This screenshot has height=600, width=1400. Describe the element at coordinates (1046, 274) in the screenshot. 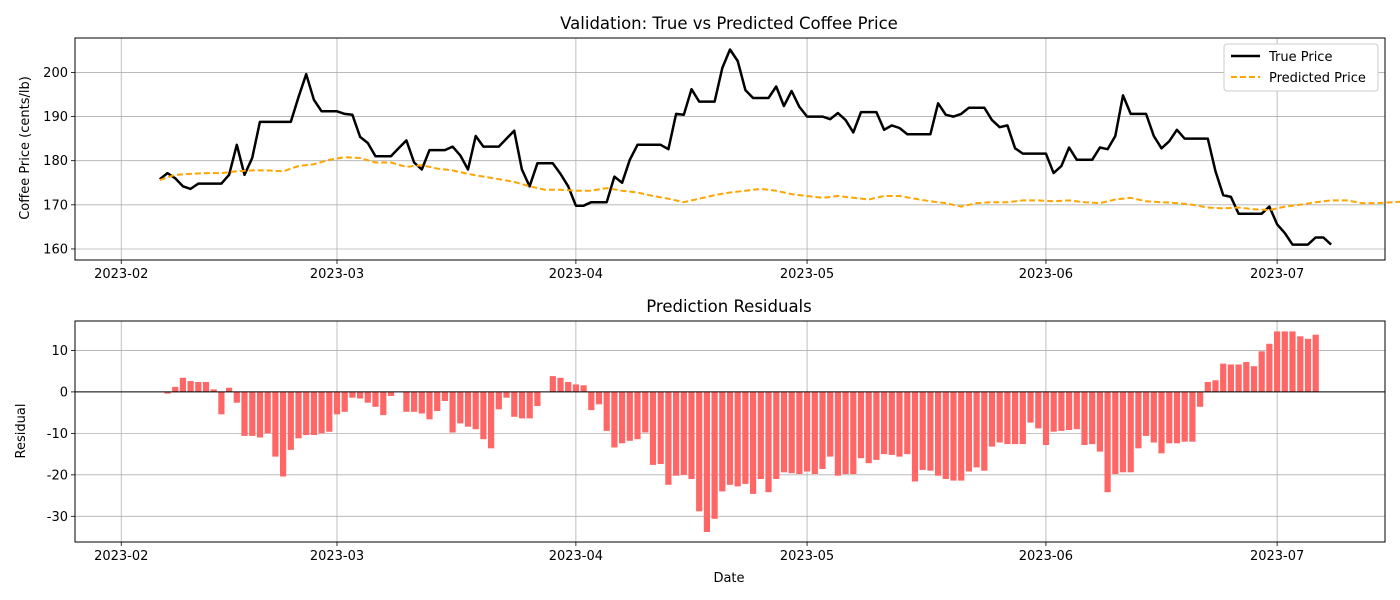

I see `top-x-tick-label: 2023-06` at that location.